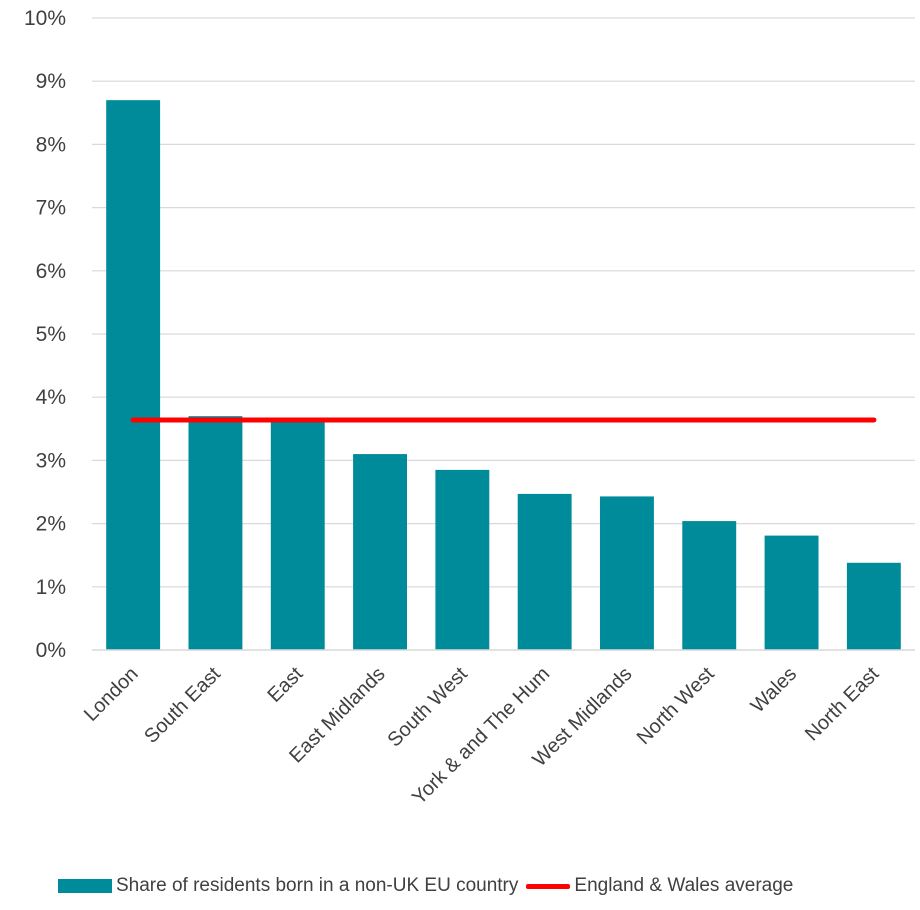 This screenshot has height=910, width=920. Describe the element at coordinates (51, 271) in the screenshot. I see `y-tick-label: 6%` at that location.